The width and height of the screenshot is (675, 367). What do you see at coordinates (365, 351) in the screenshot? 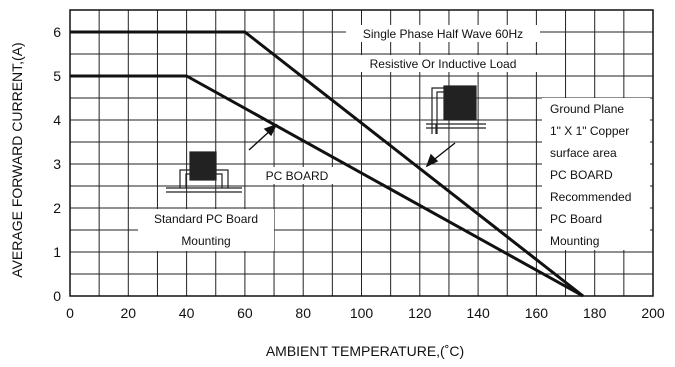
I see `x-axis-label: AMBIENT TEMPERATURE,(˚C)` at bounding box center [365, 351].